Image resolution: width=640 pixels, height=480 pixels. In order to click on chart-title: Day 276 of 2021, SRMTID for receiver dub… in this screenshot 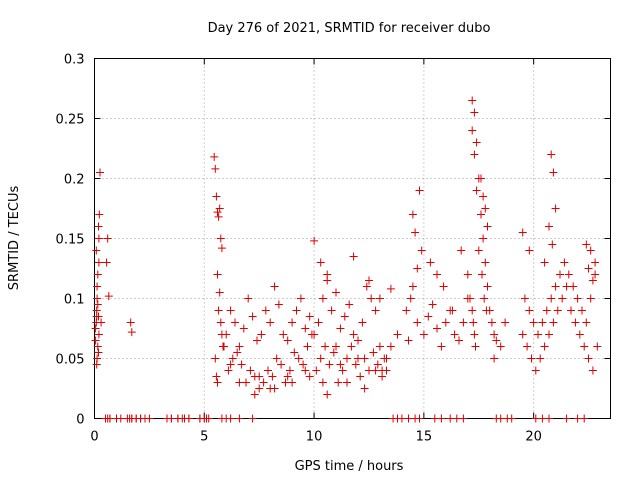, I will do `click(349, 28)`.